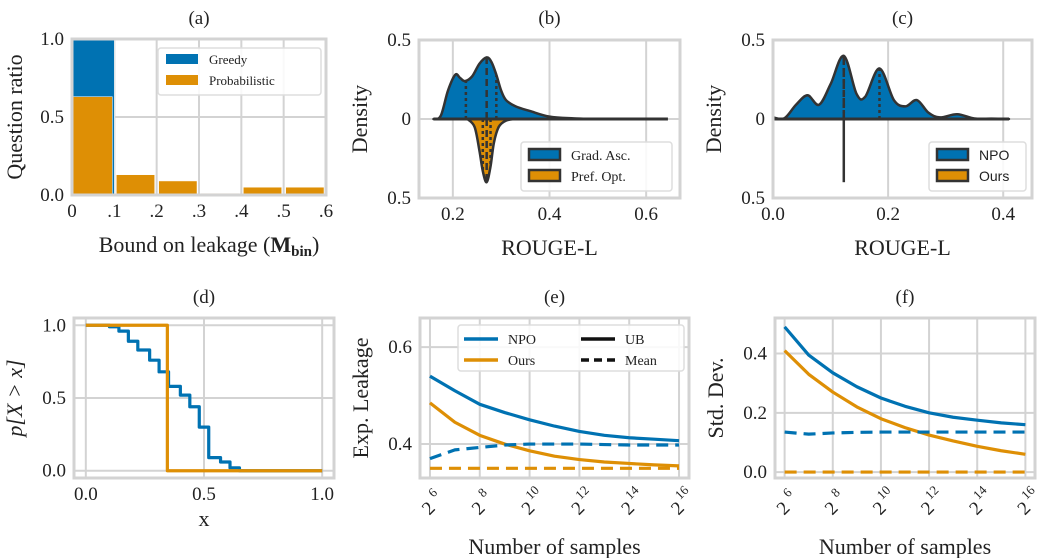  I want to click on panel-d: (d) 0.0 0.5 1.0 0.0 0.5 1.0 x p[X > x], so click(169, 409).